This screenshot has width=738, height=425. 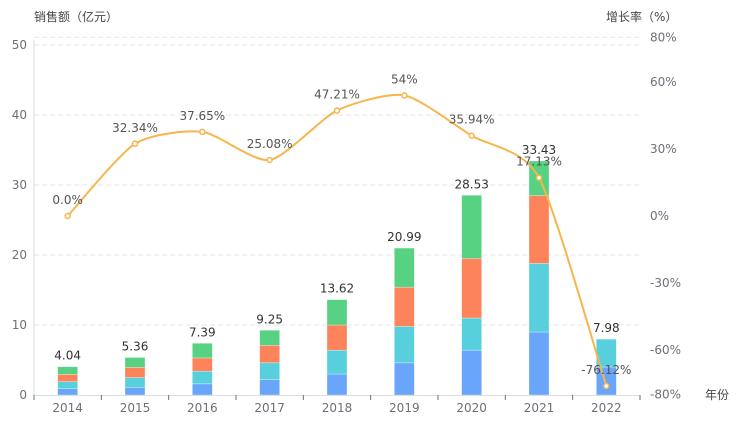 What do you see at coordinates (539, 162) in the screenshot?
I see `growth-label: 17.13%` at bounding box center [539, 162].